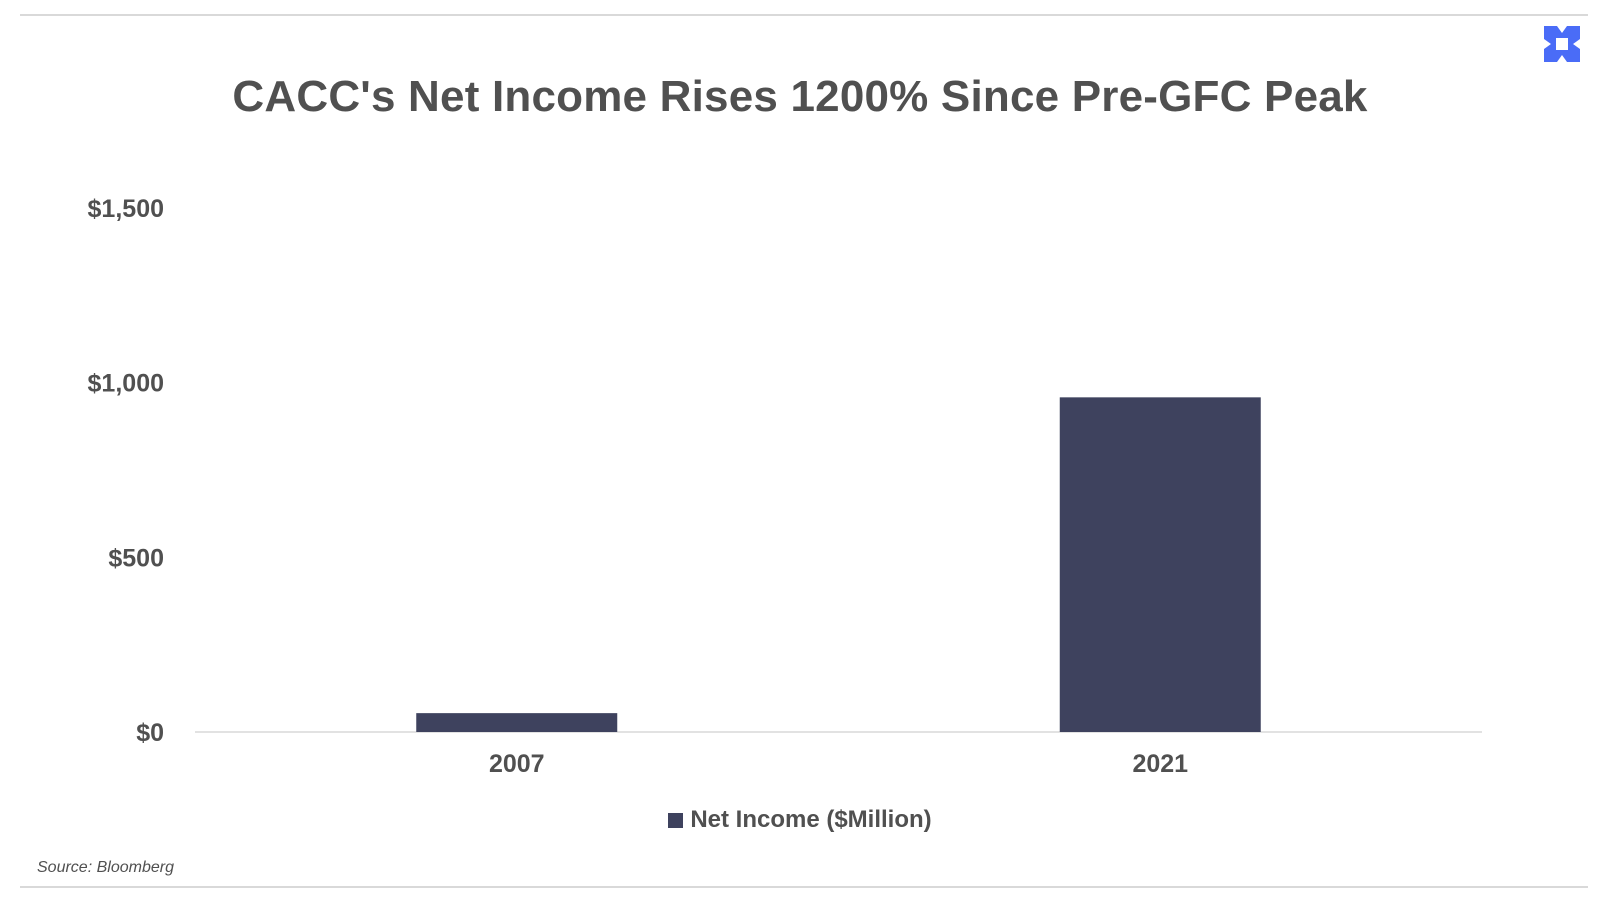 The image size is (1600, 900). What do you see at coordinates (1562, 44) in the screenshot?
I see `brand-x-logo-icon` at bounding box center [1562, 44].